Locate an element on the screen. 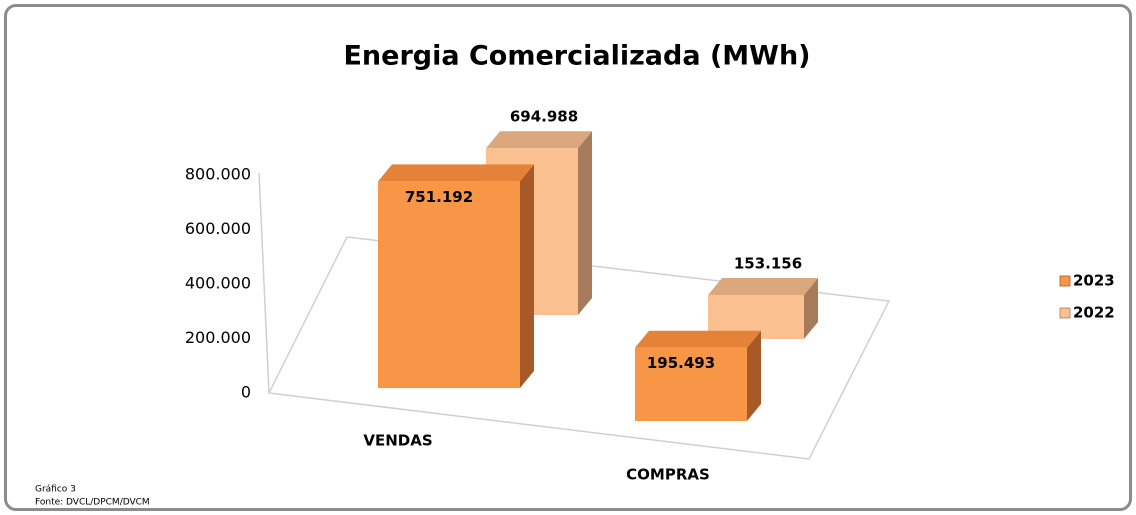 Image resolution: width=1136 pixels, height=515 pixels. y-tick-label: 0 is located at coordinates (246, 392).